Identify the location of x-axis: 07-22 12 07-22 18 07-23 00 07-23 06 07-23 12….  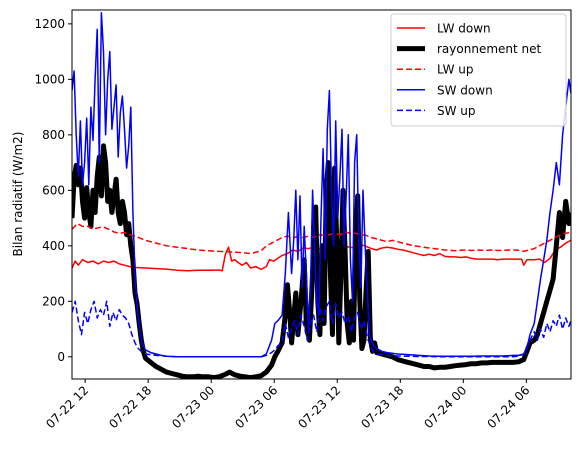
(287, 405).